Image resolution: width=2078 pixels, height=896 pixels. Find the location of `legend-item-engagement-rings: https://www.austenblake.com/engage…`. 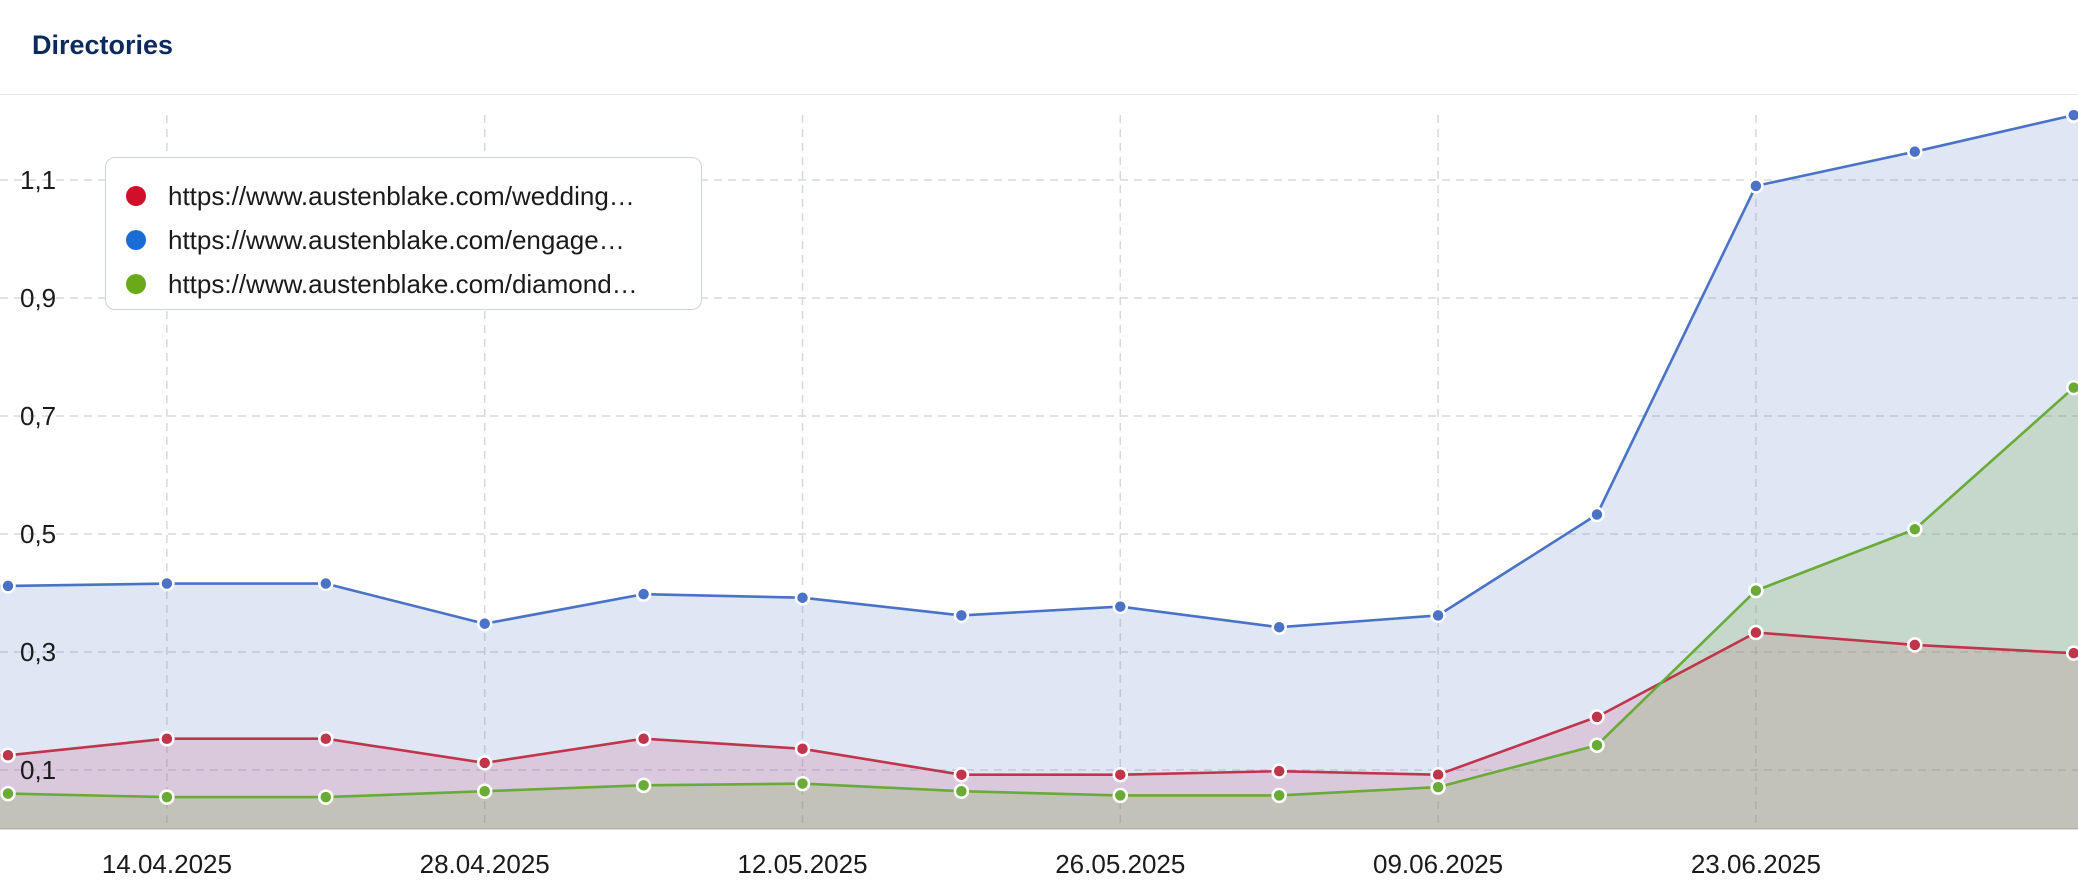

legend-item-engagement-rings: https://www.austenblake.com/engage… is located at coordinates (403, 240).